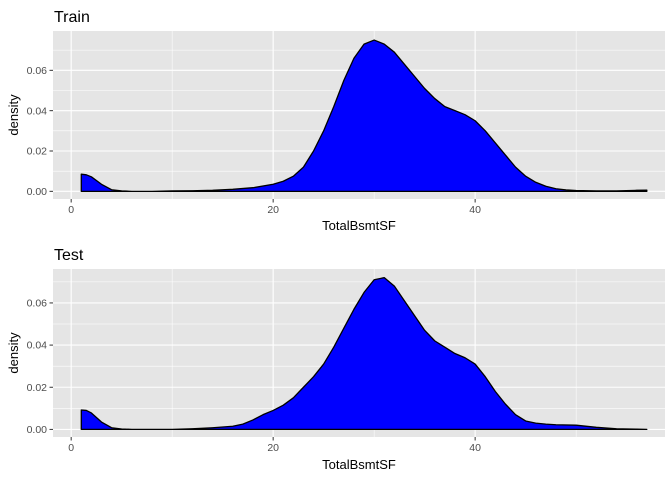 Image resolution: width=672 pixels, height=480 pixels. I want to click on test-x-tick-label: 20, so click(273, 448).